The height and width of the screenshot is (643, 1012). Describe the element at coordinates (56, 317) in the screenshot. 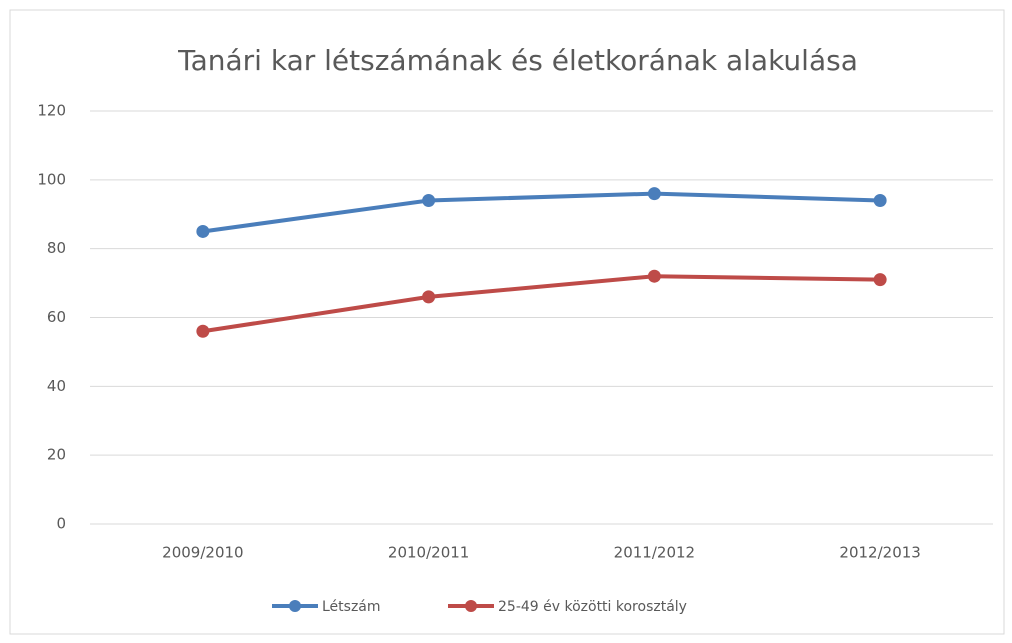

I see `y-tick-label: 60` at that location.